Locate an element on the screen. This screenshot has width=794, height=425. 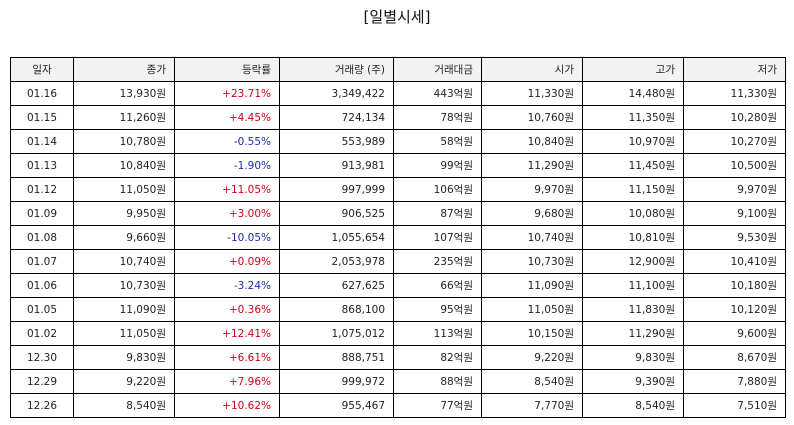
cell-trade-amount: 77억원 is located at coordinates (437, 405).